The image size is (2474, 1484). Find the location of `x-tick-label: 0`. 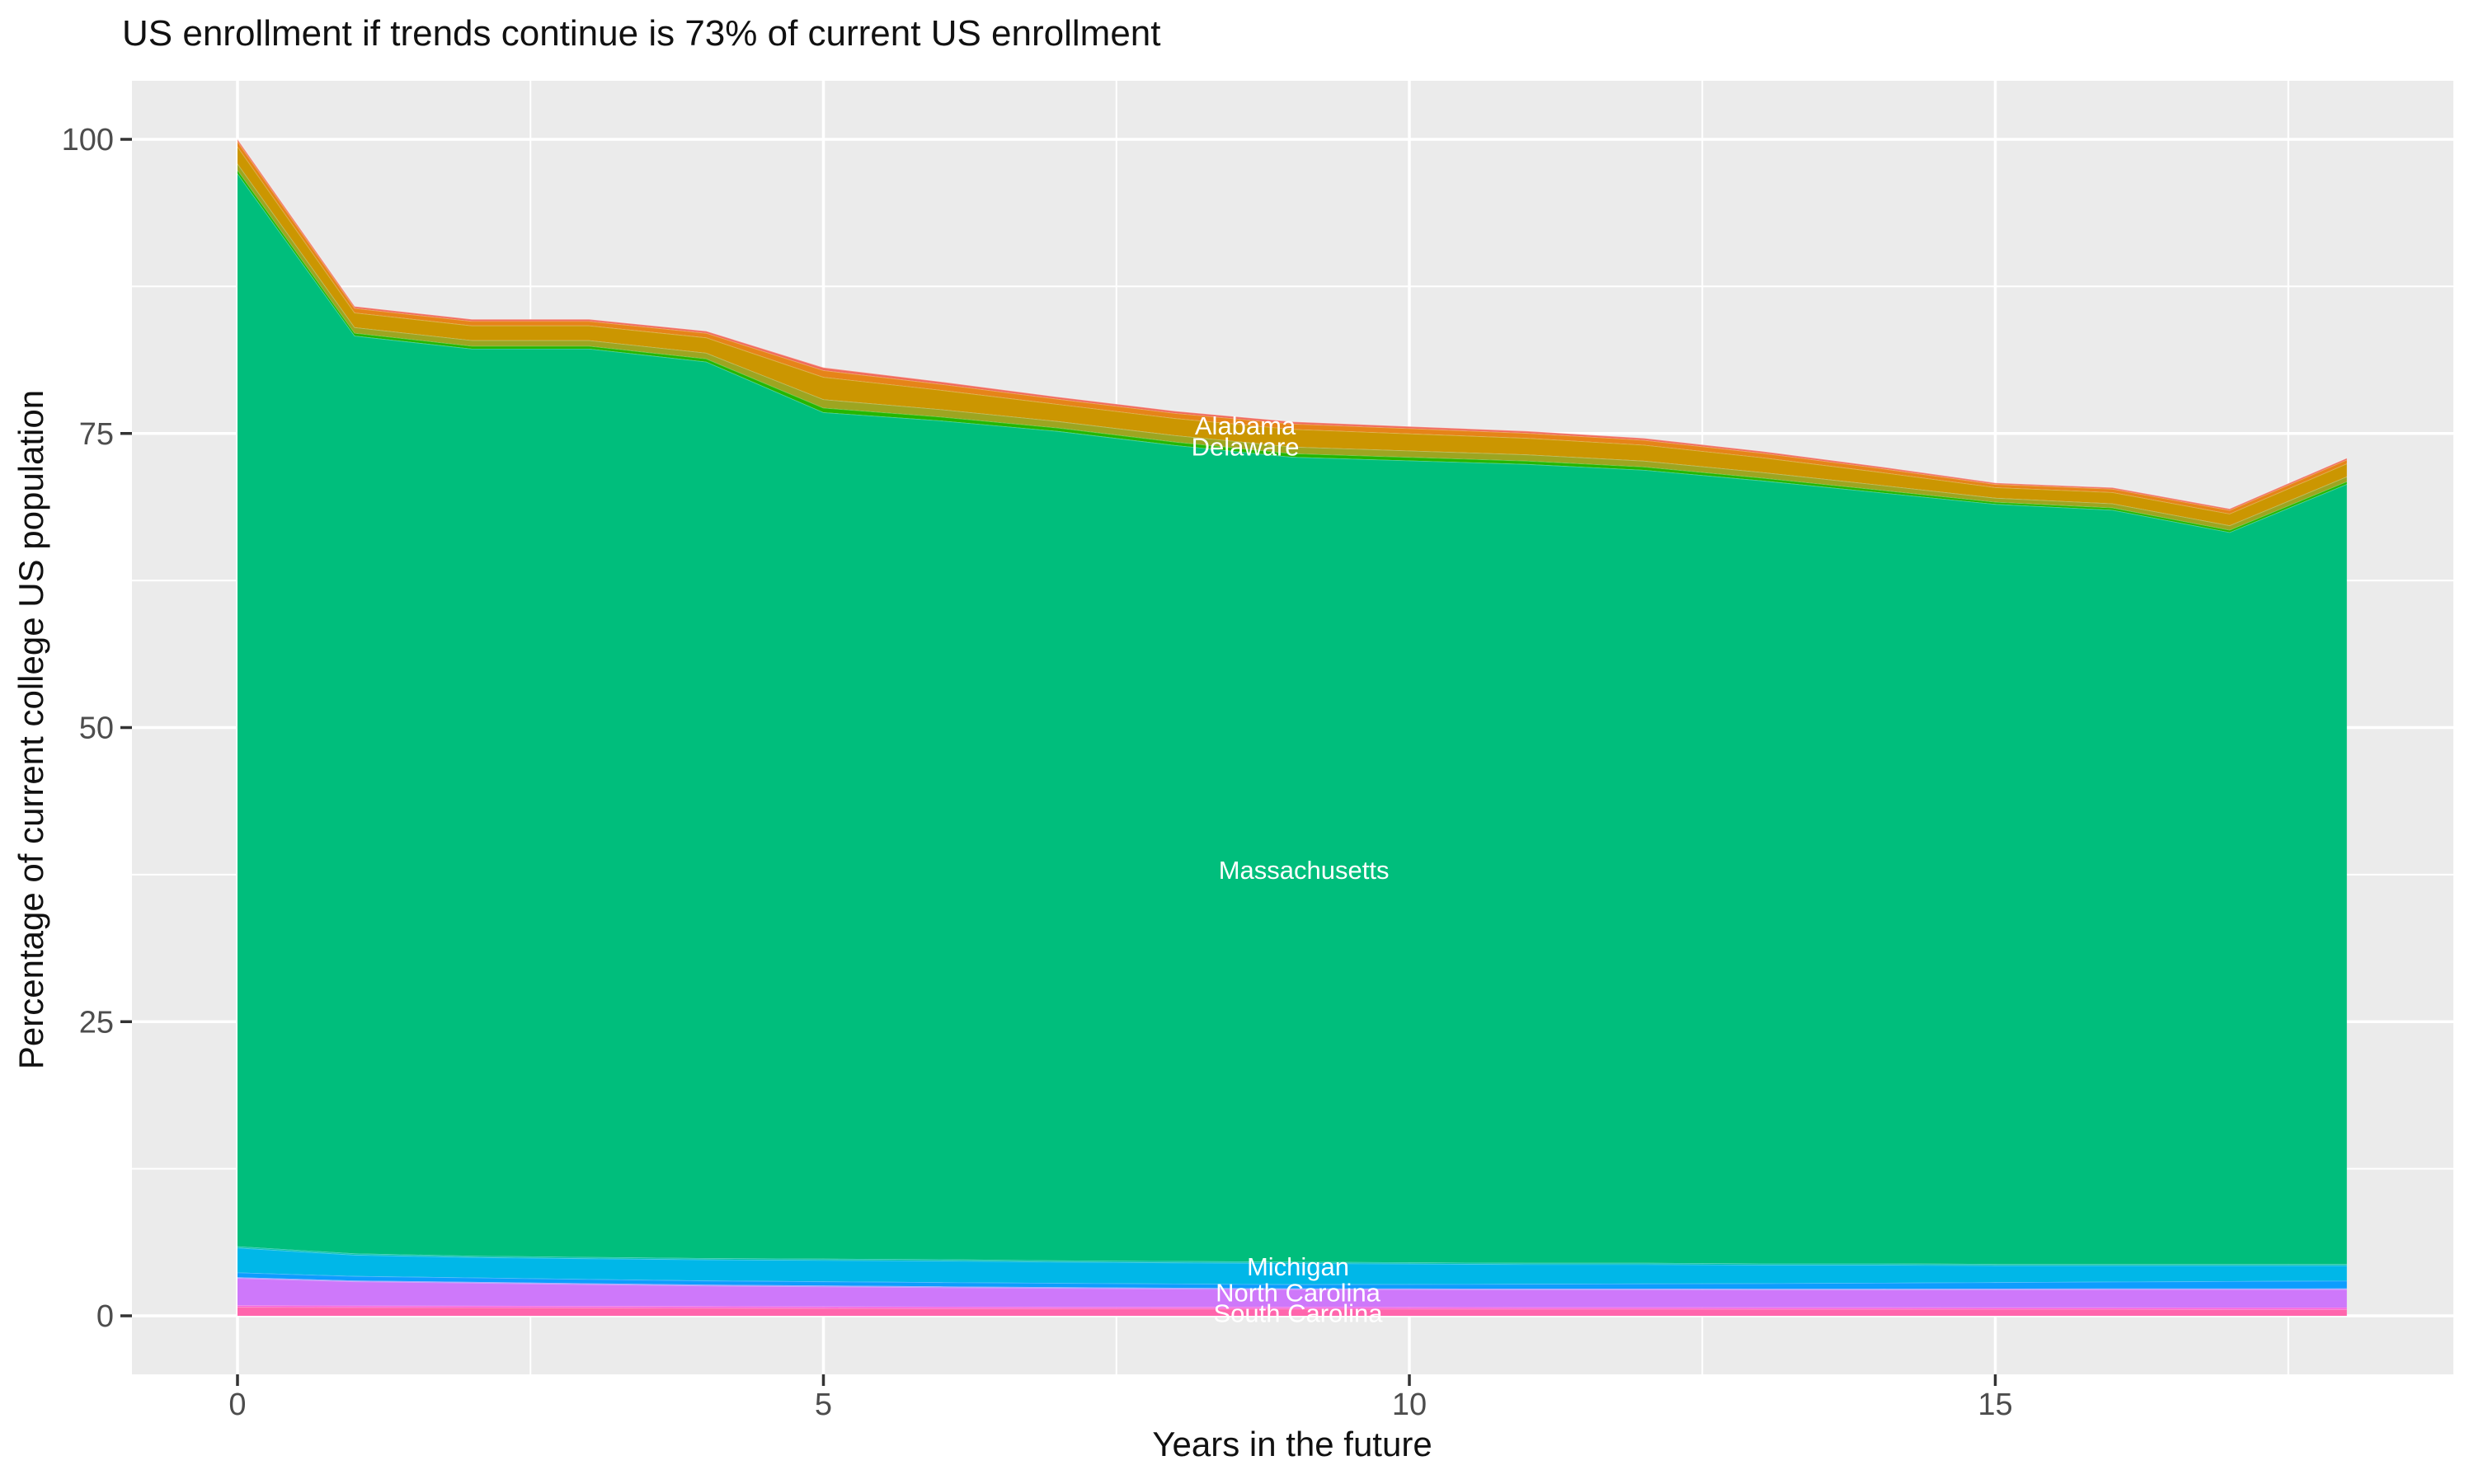

x-tick-label: 0 is located at coordinates (237, 1405).